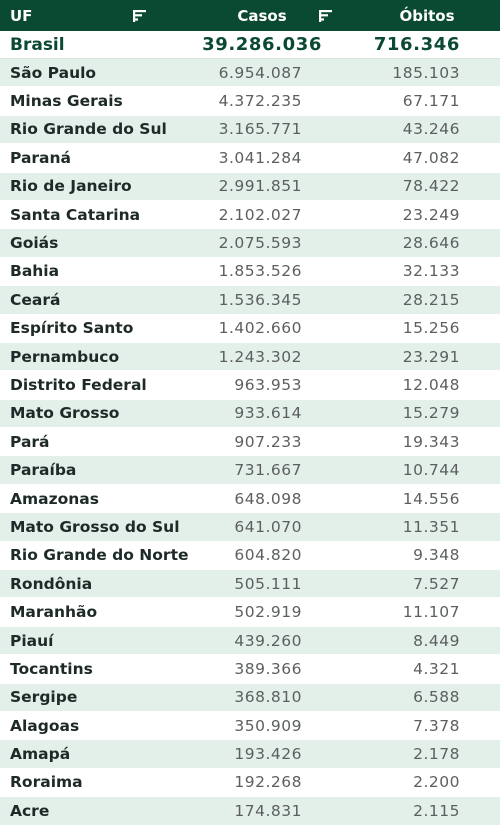  I want to click on table-row: Alagoas 350.909 7.378, so click(250, 726).